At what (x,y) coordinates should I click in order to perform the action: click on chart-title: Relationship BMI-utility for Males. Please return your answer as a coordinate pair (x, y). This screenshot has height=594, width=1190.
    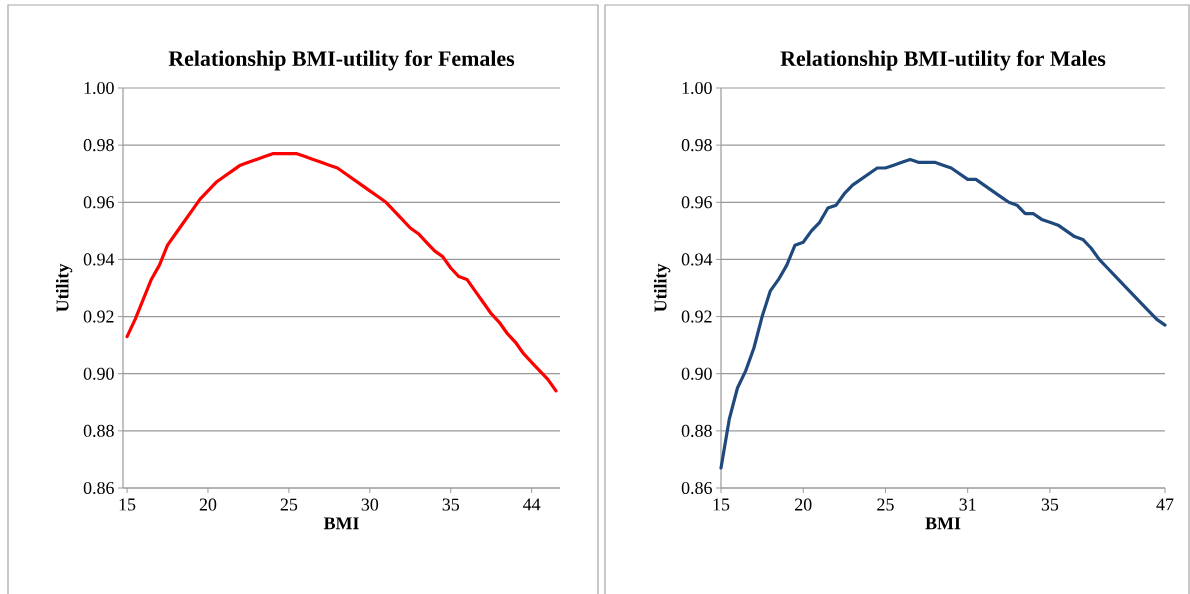
    Looking at the image, I should click on (943, 60).